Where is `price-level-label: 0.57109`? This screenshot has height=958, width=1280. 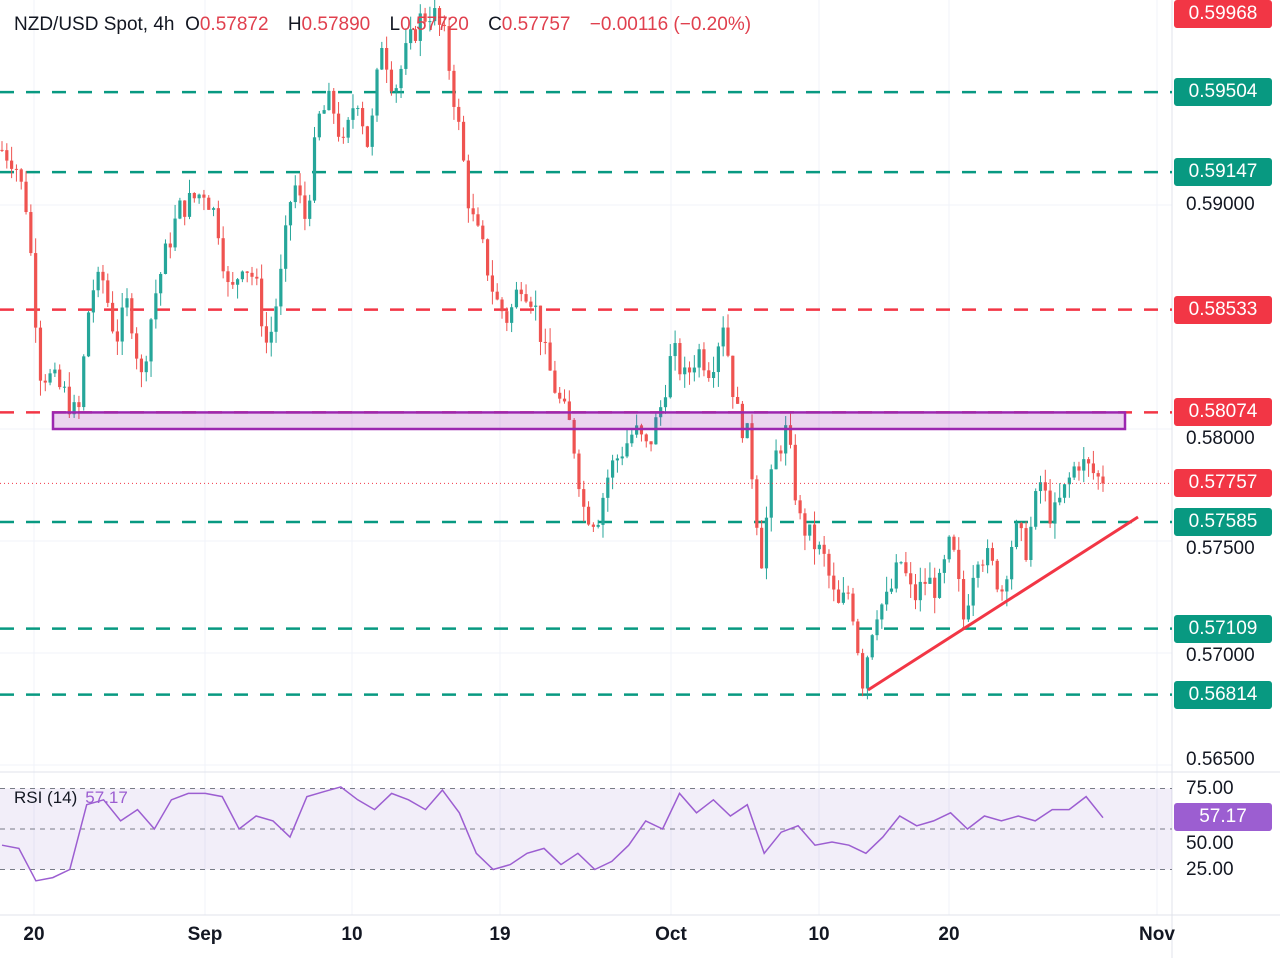 price-level-label: 0.57109 is located at coordinates (1223, 628).